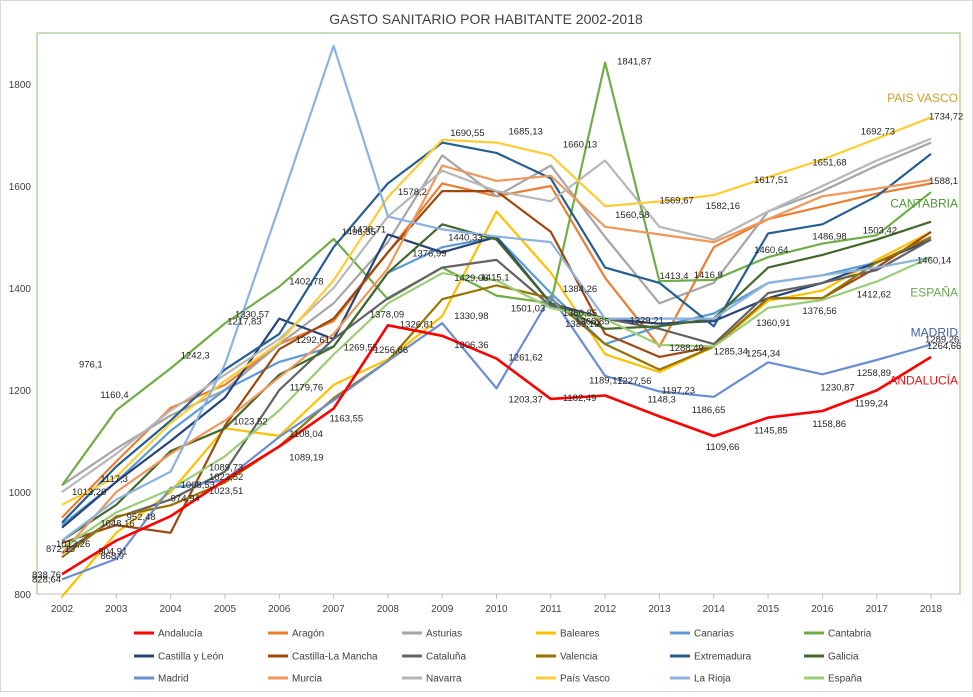  What do you see at coordinates (819, 311) in the screenshot?
I see `data-label: 1376,56` at bounding box center [819, 311].